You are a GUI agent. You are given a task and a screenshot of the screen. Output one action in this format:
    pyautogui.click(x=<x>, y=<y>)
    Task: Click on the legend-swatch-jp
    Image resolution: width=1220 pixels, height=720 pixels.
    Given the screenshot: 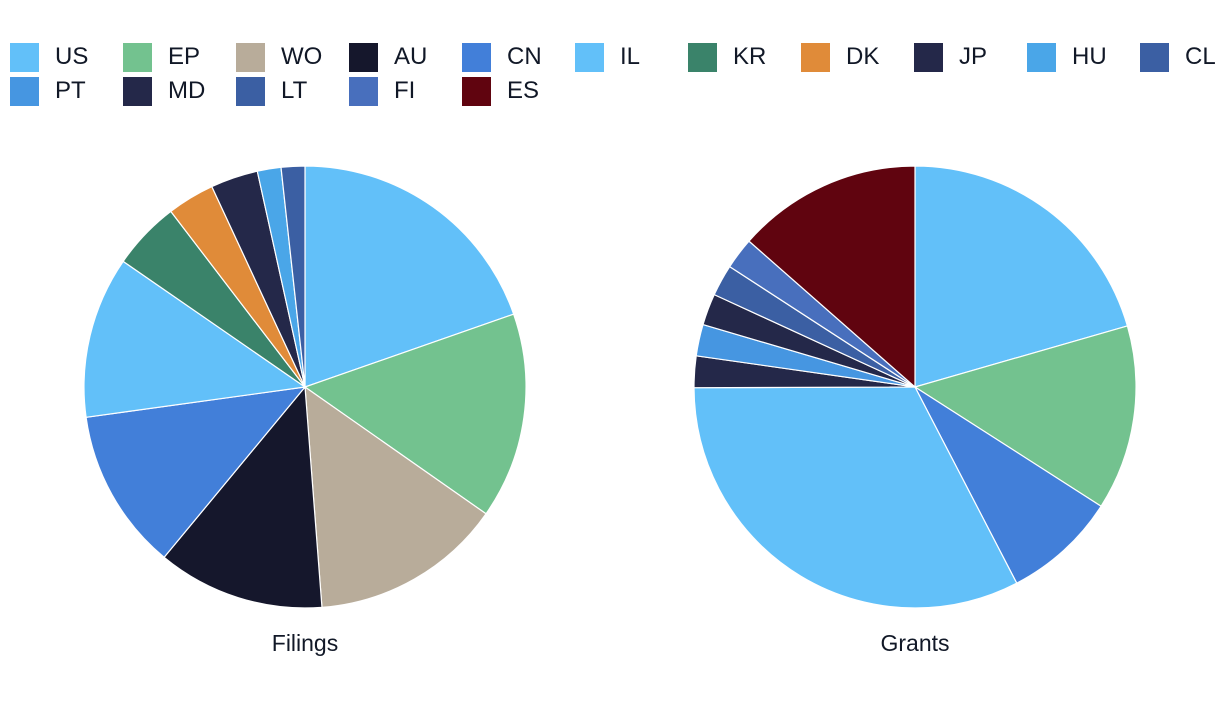 What is the action you would take?
    pyautogui.click(x=928, y=57)
    